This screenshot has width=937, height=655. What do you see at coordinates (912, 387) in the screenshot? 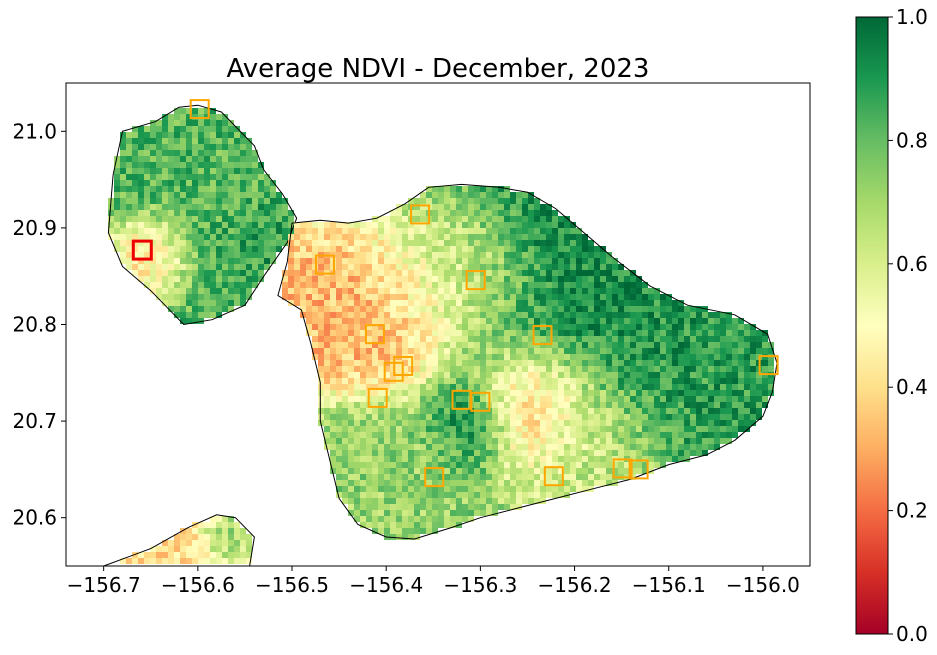
I see `colorbar-tick-label: 0.4` at bounding box center [912, 387].